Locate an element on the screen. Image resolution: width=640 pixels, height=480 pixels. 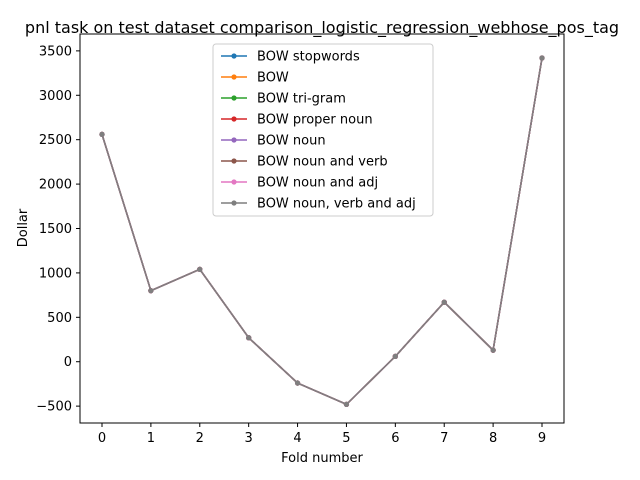
y-tick-label: 1500 is located at coordinates (55, 229).